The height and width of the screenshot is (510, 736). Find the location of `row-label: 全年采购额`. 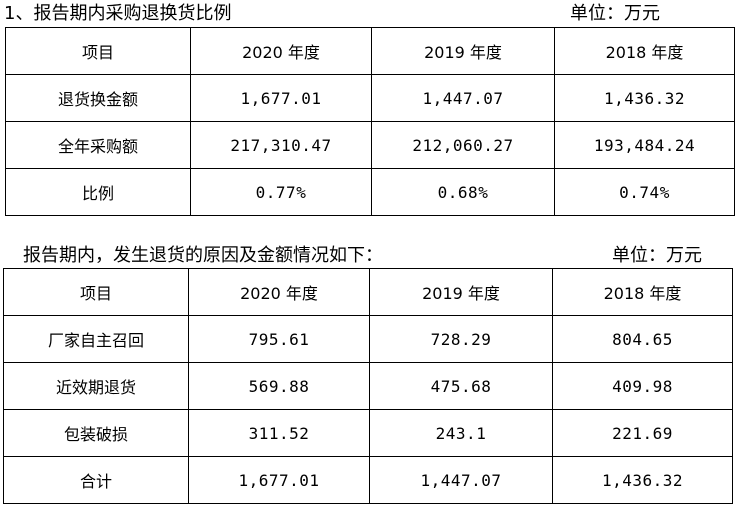

row-label: 全年采购额 is located at coordinates (98, 145).